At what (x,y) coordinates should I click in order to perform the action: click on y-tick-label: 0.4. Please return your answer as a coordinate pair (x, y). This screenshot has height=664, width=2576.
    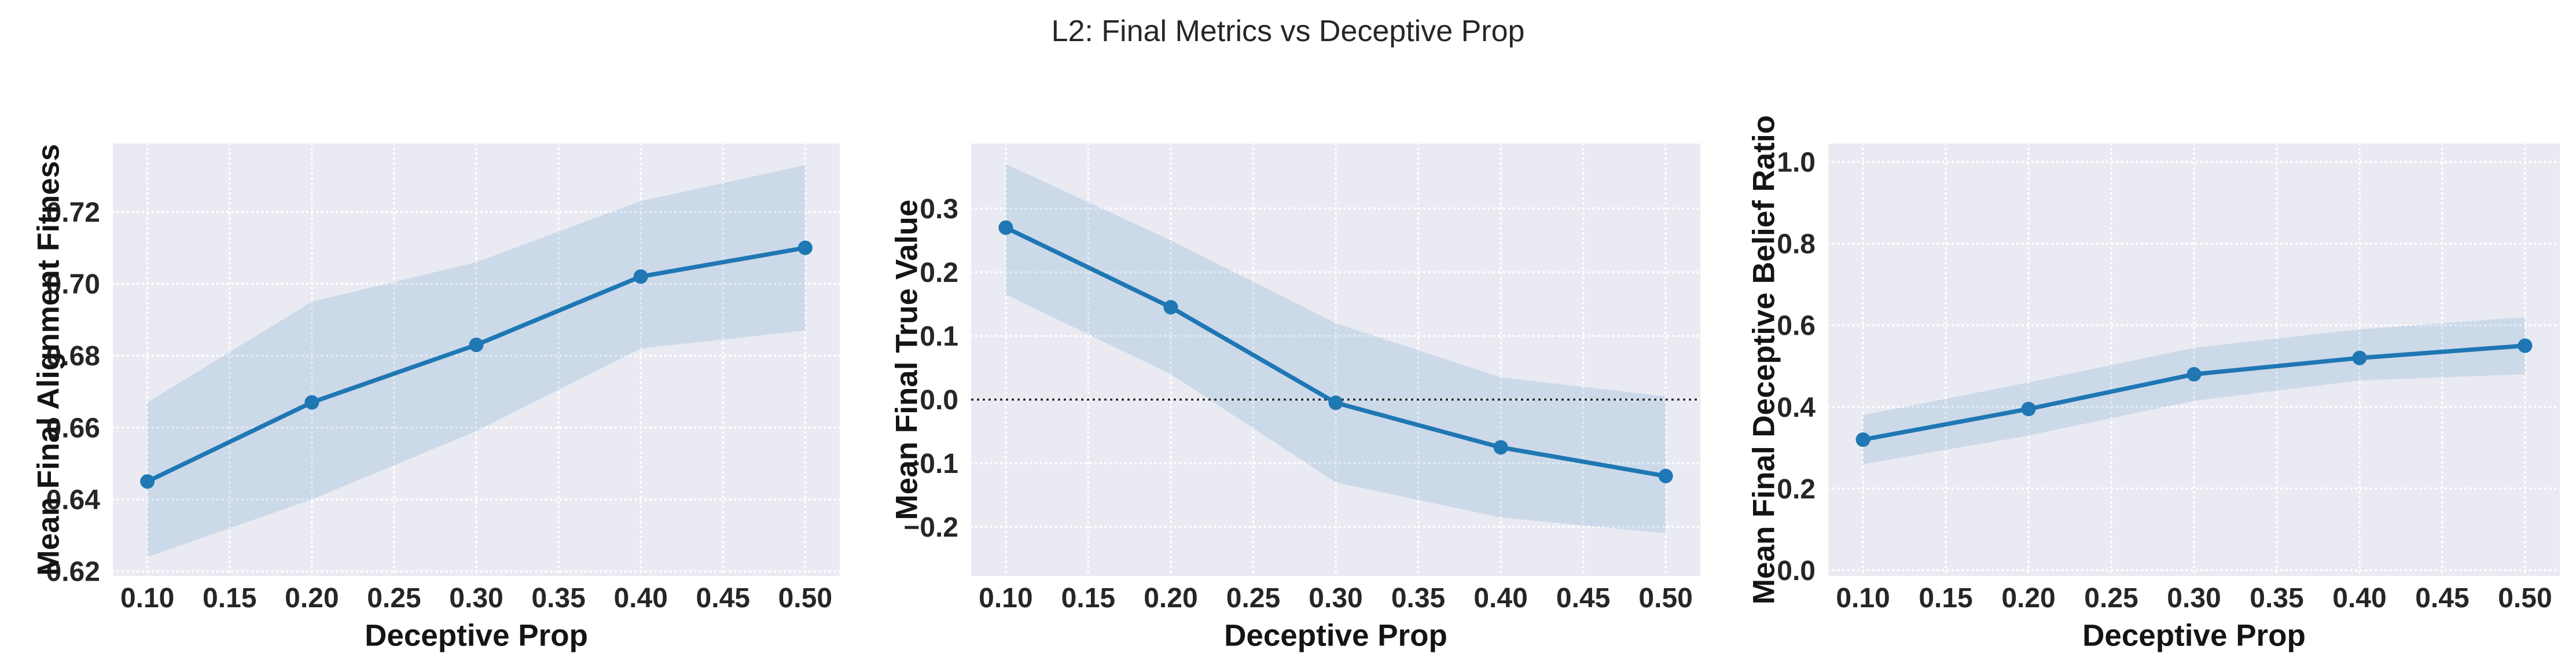
    Looking at the image, I should click on (1797, 407).